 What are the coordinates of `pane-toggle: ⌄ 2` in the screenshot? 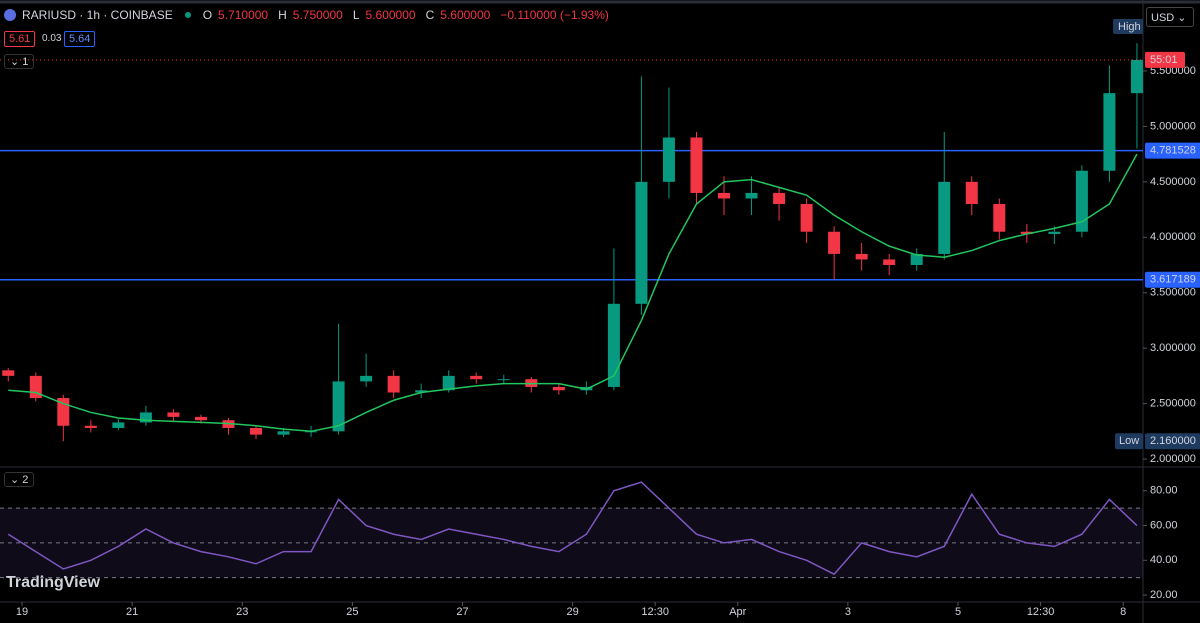 It's located at (19, 479).